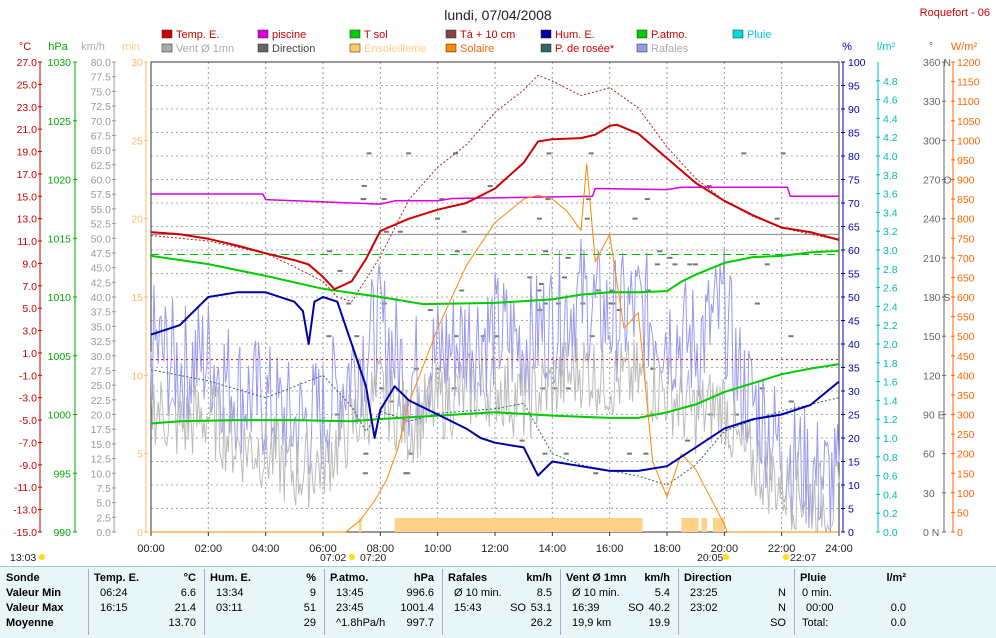 The height and width of the screenshot is (638, 996). Describe the element at coordinates (101, 151) in the screenshot. I see `axis-tick-label: 65.0` at that location.